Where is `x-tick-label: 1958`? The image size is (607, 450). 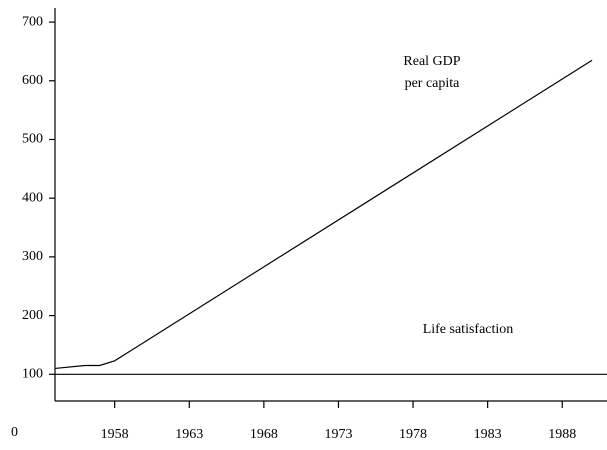 x-tick-label: 1958 is located at coordinates (115, 434).